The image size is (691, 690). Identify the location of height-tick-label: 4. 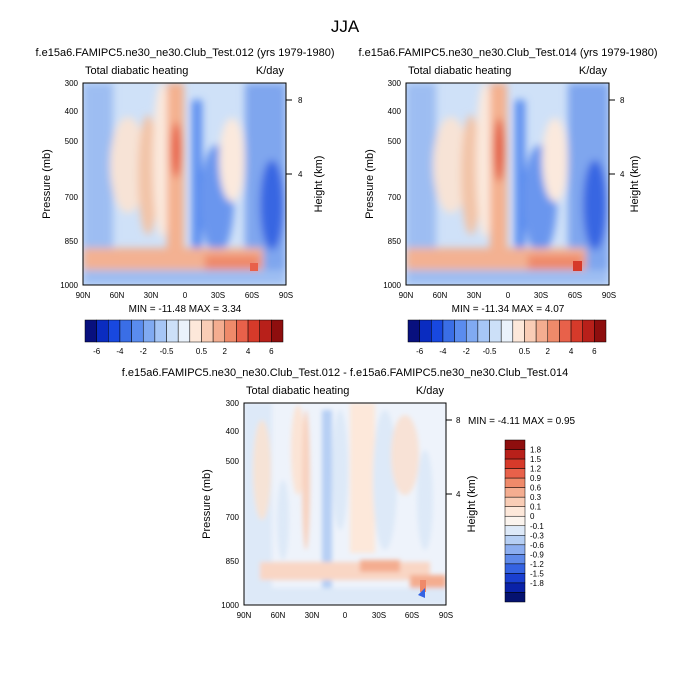
(300, 174).